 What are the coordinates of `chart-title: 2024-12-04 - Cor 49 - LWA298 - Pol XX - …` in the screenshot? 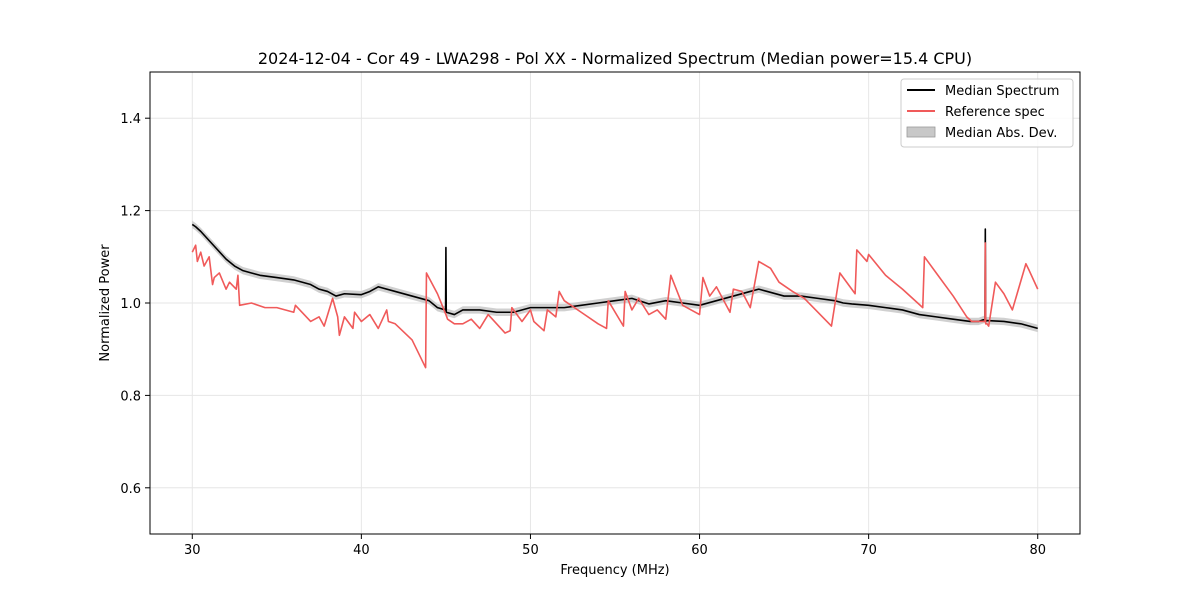 It's located at (615, 58).